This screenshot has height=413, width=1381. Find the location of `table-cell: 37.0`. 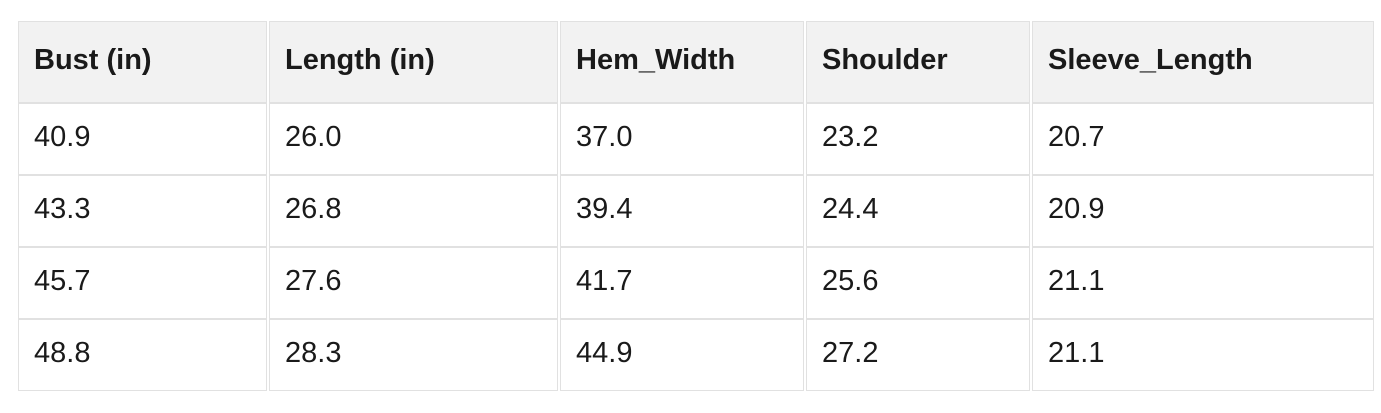

table-cell: 37.0 is located at coordinates (682, 139).